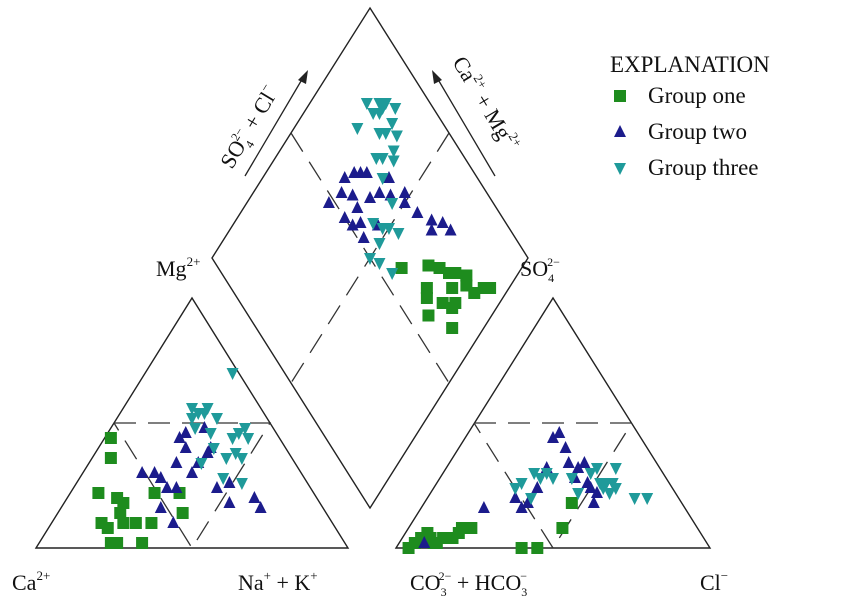 The image size is (846, 615). What do you see at coordinates (620, 96) in the screenshot?
I see `legend-marker-group-one` at bounding box center [620, 96].